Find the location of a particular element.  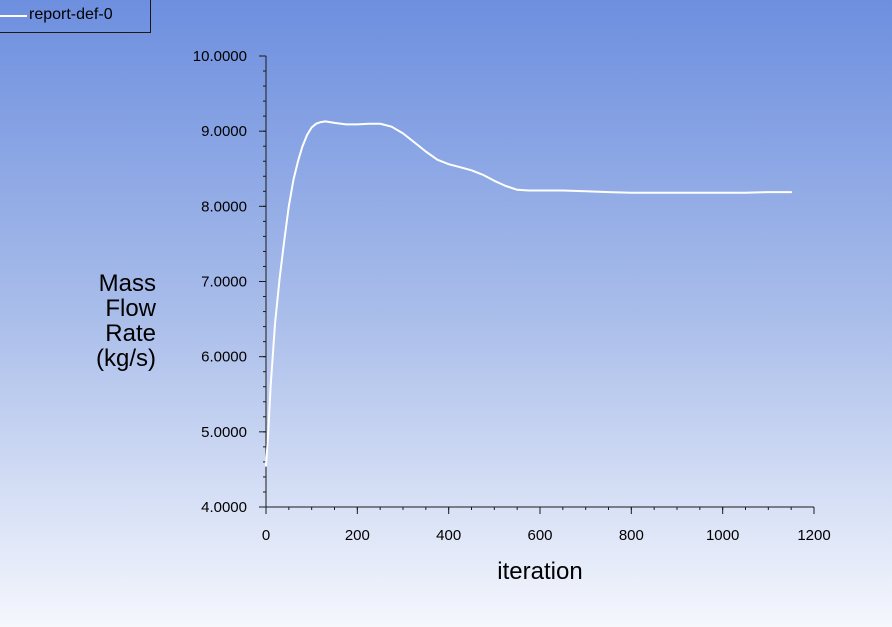

y-tick-label: 8.0000 is located at coordinates (224, 206).